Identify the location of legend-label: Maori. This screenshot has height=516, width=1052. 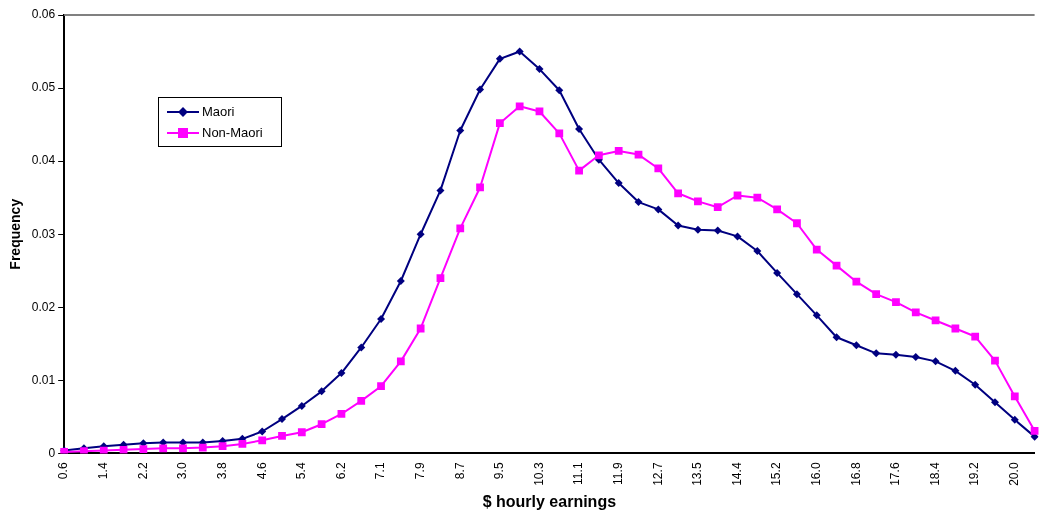
(218, 111).